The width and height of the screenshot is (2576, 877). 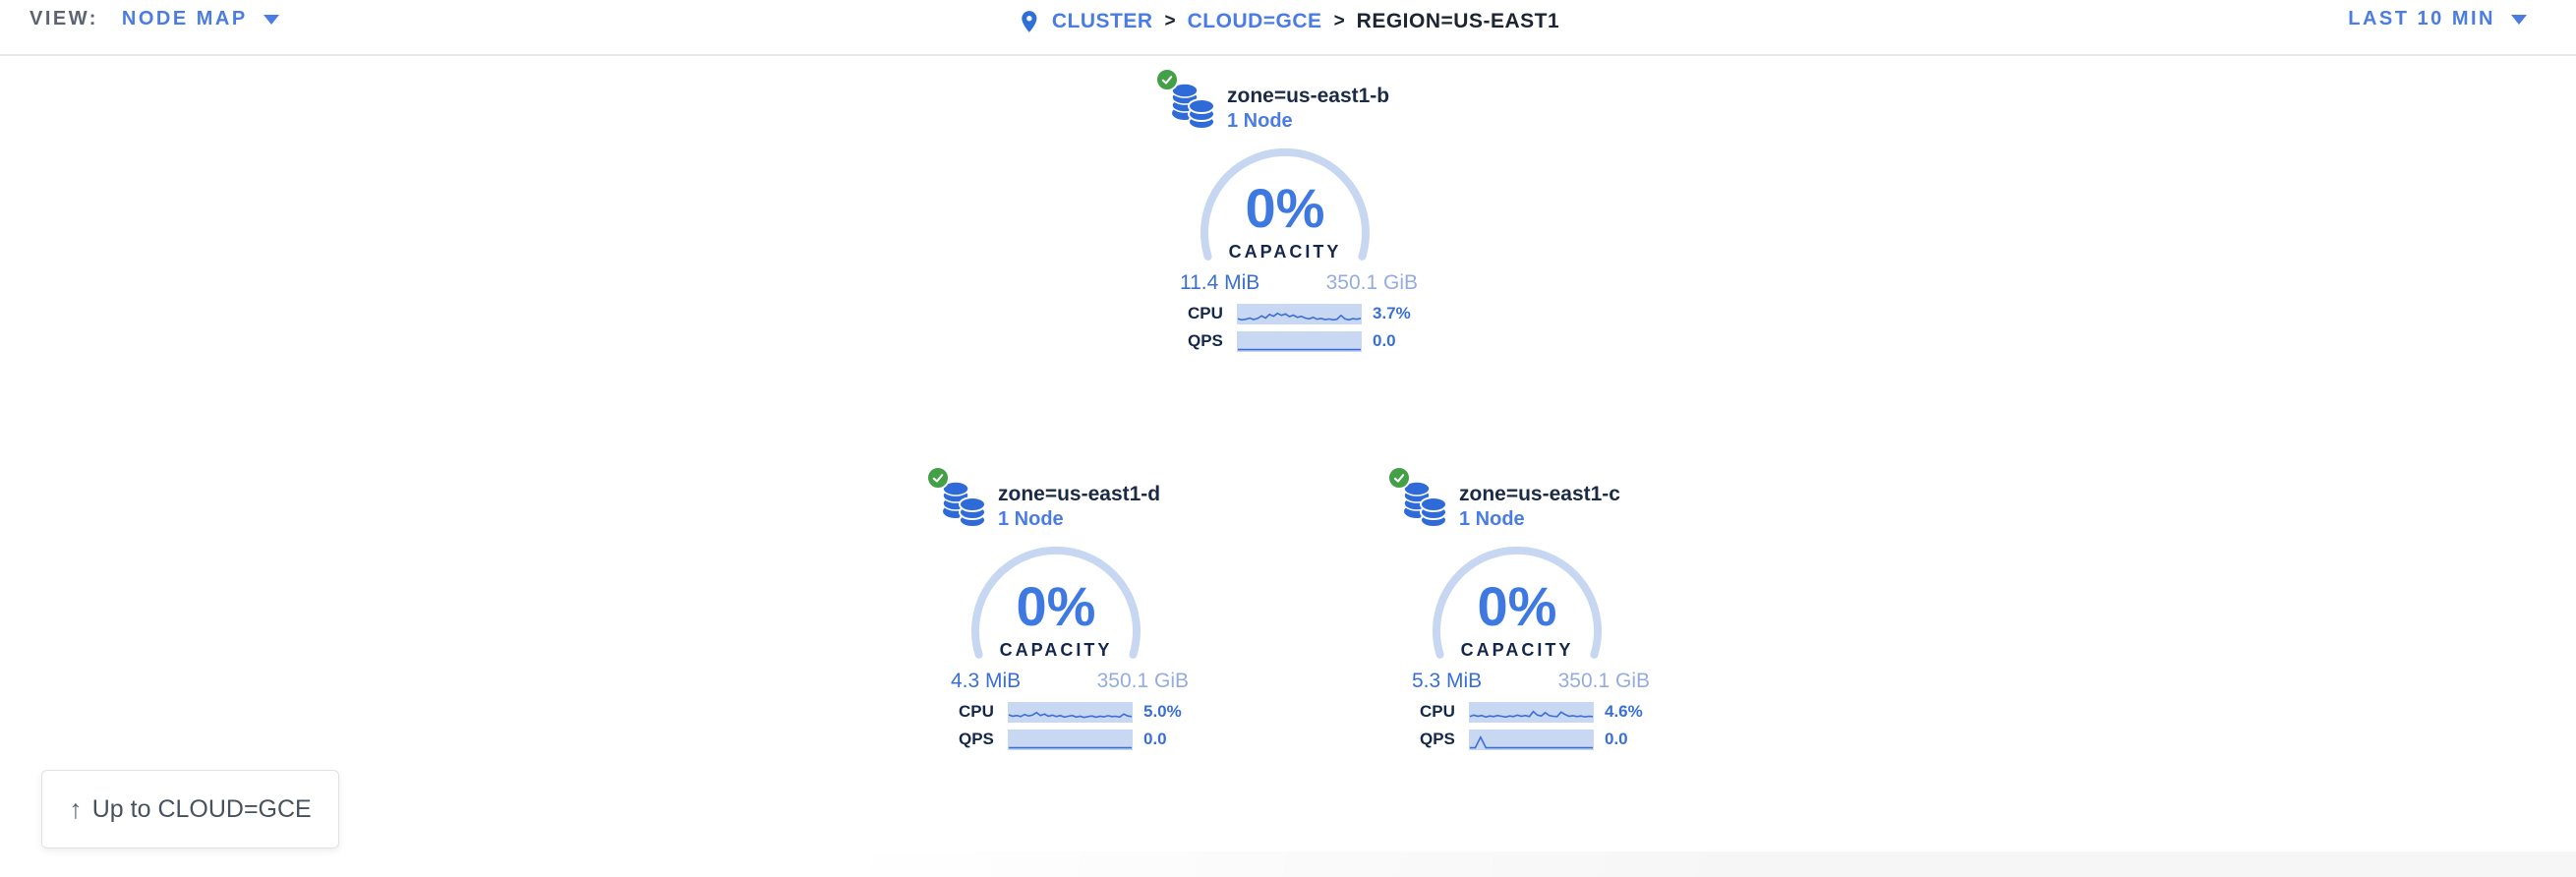 What do you see at coordinates (986, 681) in the screenshot?
I see `capacity-used: 4.3 MiB` at bounding box center [986, 681].